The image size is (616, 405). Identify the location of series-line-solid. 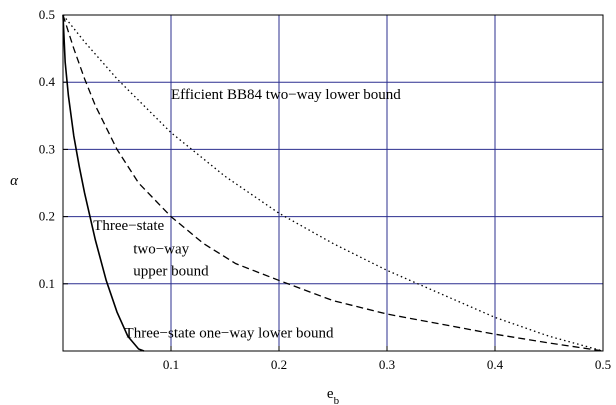
(103, 183).